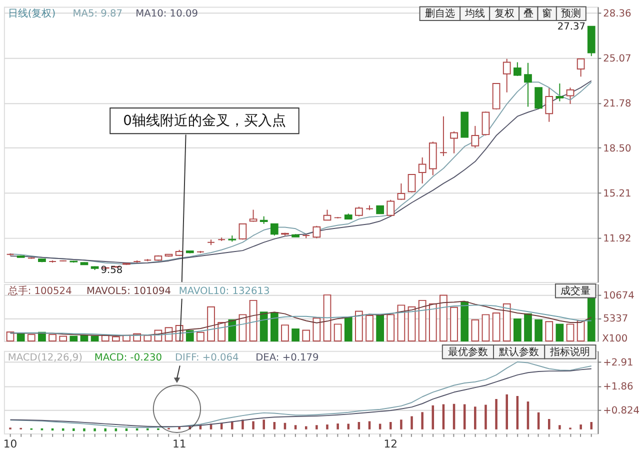 Image resolution: width=640 pixels, height=454 pixels. Describe the element at coordinates (617, 148) in the screenshot. I see `y-tick-label: 18.50` at that location.